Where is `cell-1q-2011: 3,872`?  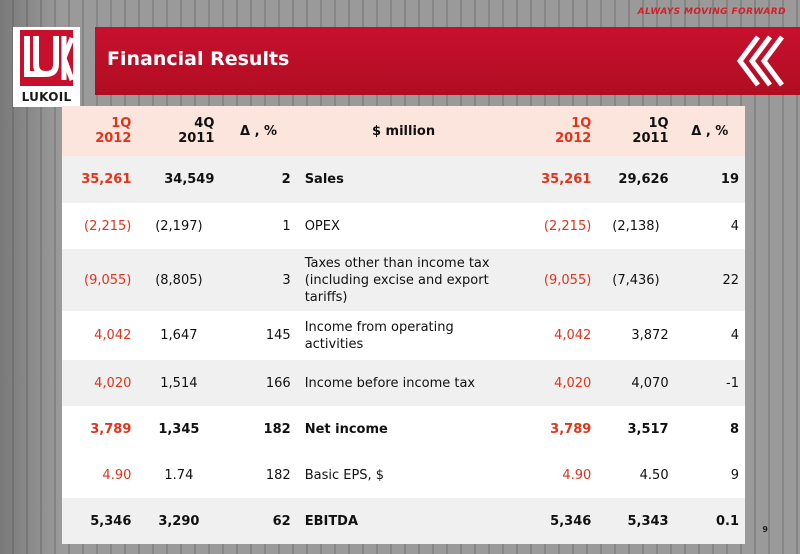
cell-1q-2011: 3,872 is located at coordinates (650, 335).